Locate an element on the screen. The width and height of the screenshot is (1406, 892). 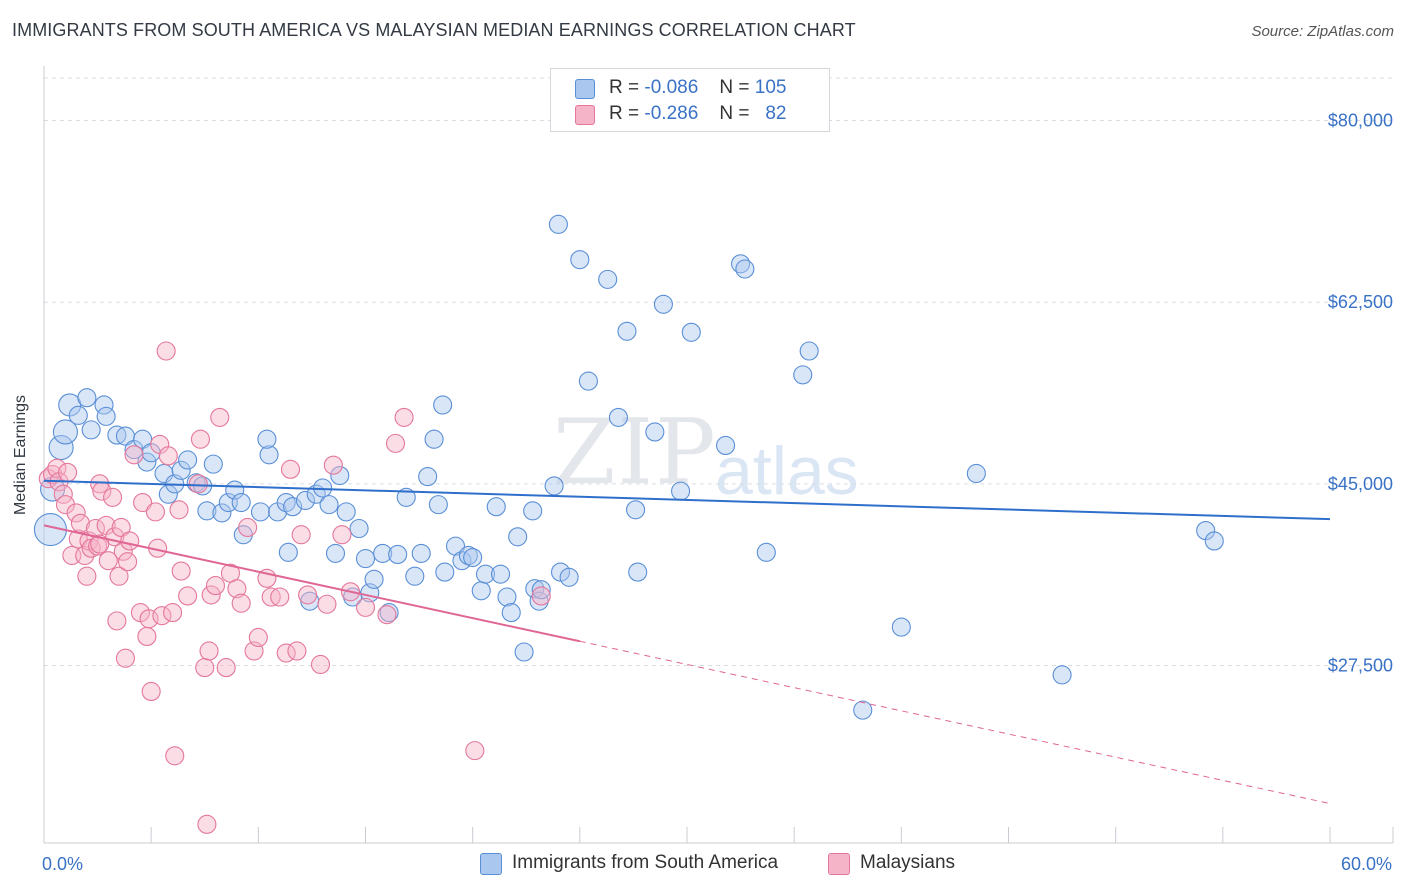
trend-line-solid is located at coordinates (687, 500).